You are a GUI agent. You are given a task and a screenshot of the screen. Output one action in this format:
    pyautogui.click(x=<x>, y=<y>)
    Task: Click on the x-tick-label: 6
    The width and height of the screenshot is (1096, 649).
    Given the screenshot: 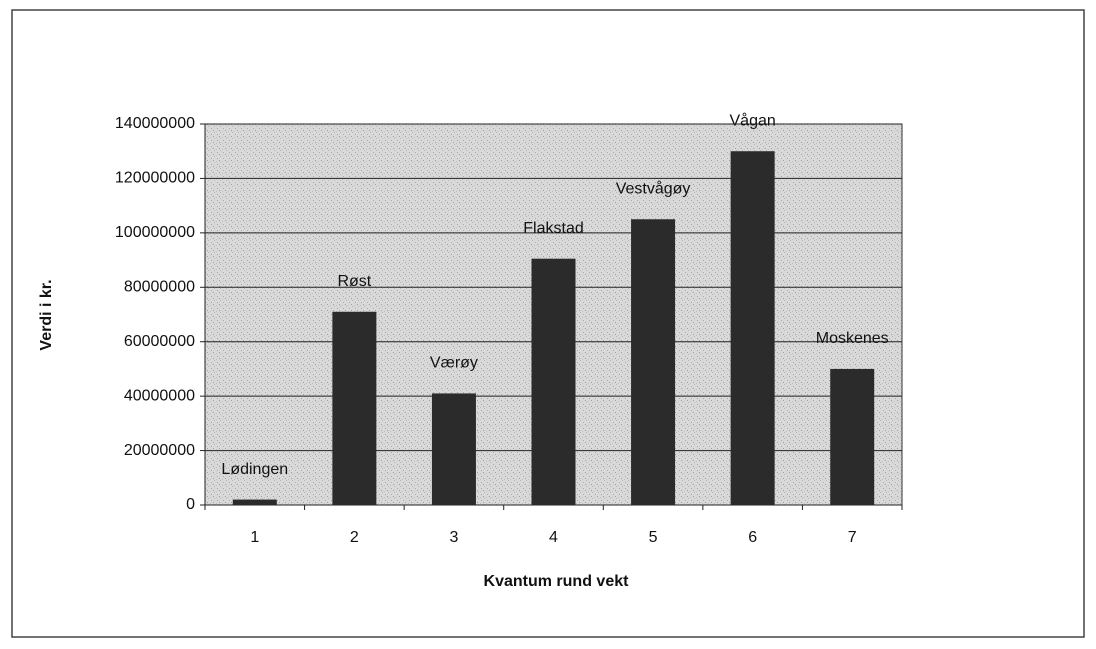 What is the action you would take?
    pyautogui.click(x=752, y=537)
    